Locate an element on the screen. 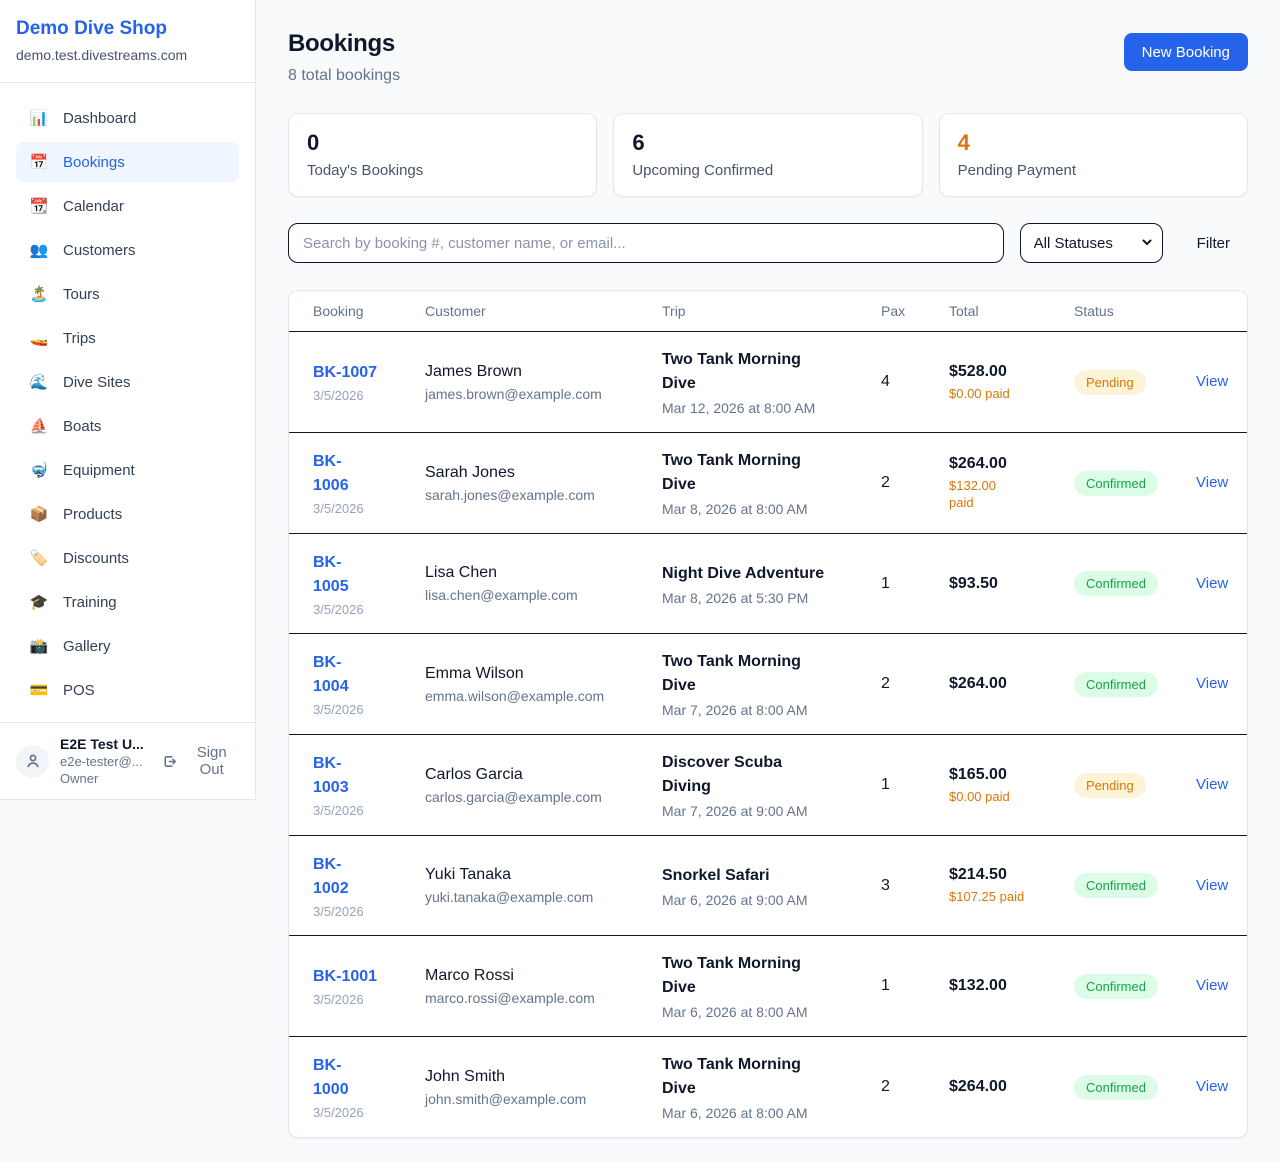  trip-datetime: Mar 6, 2026 at 8:00 AM is located at coordinates (735, 1113).